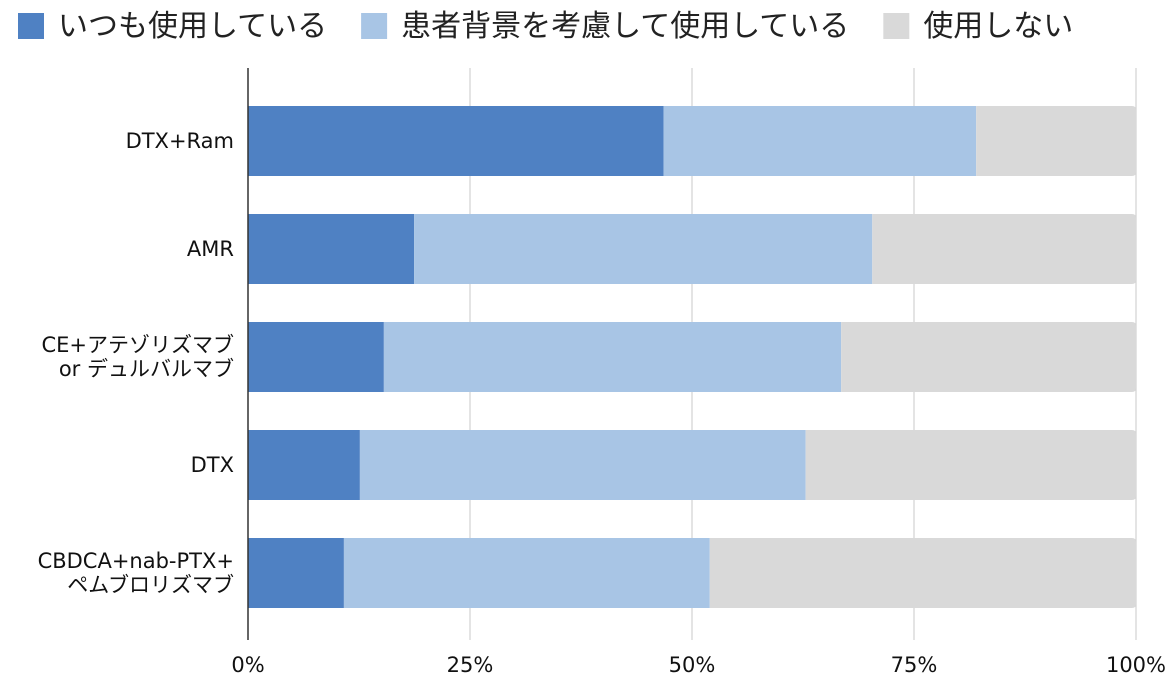  I want to click on tick-label-1: 25%, so click(470, 665).